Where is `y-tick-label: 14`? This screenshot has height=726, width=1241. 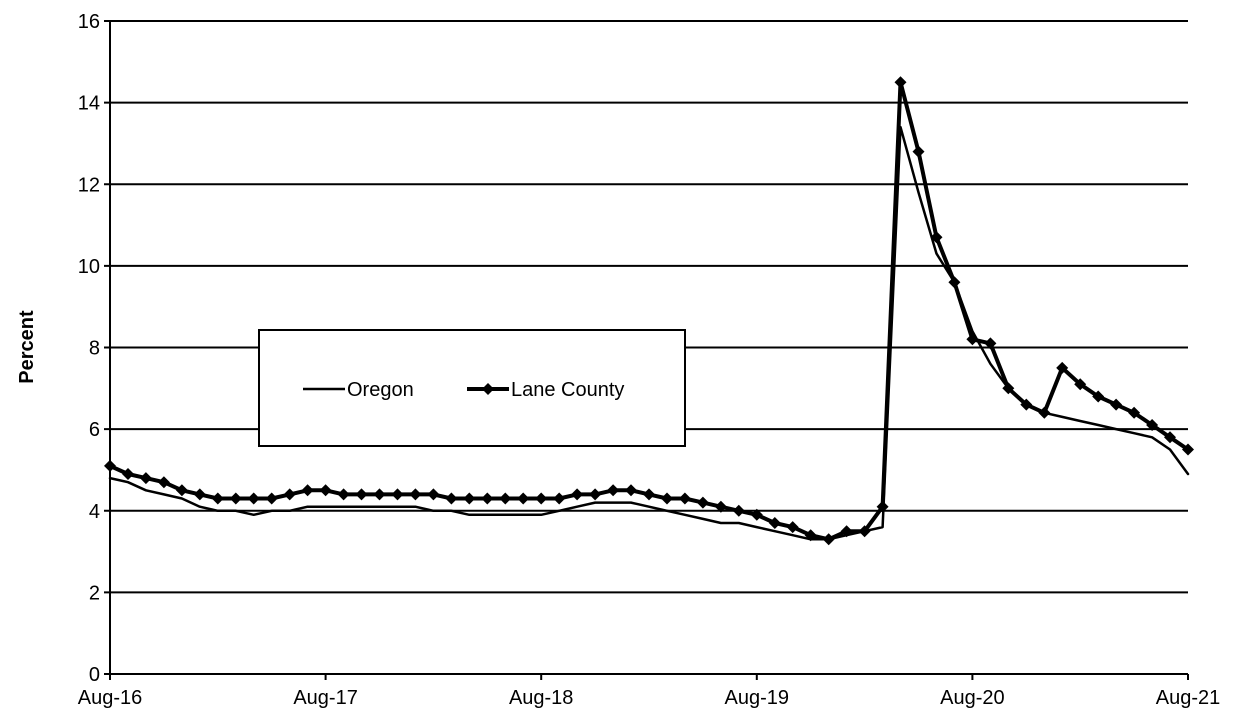
y-tick-label: 14 is located at coordinates (89, 104).